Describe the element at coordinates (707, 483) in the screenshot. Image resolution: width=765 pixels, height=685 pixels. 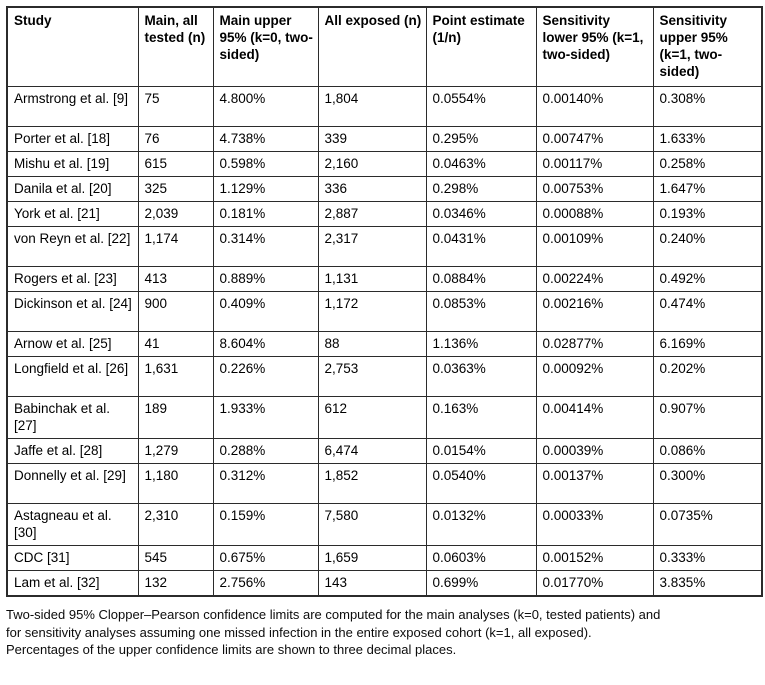
I see `value-cell: 0.300%` at that location.